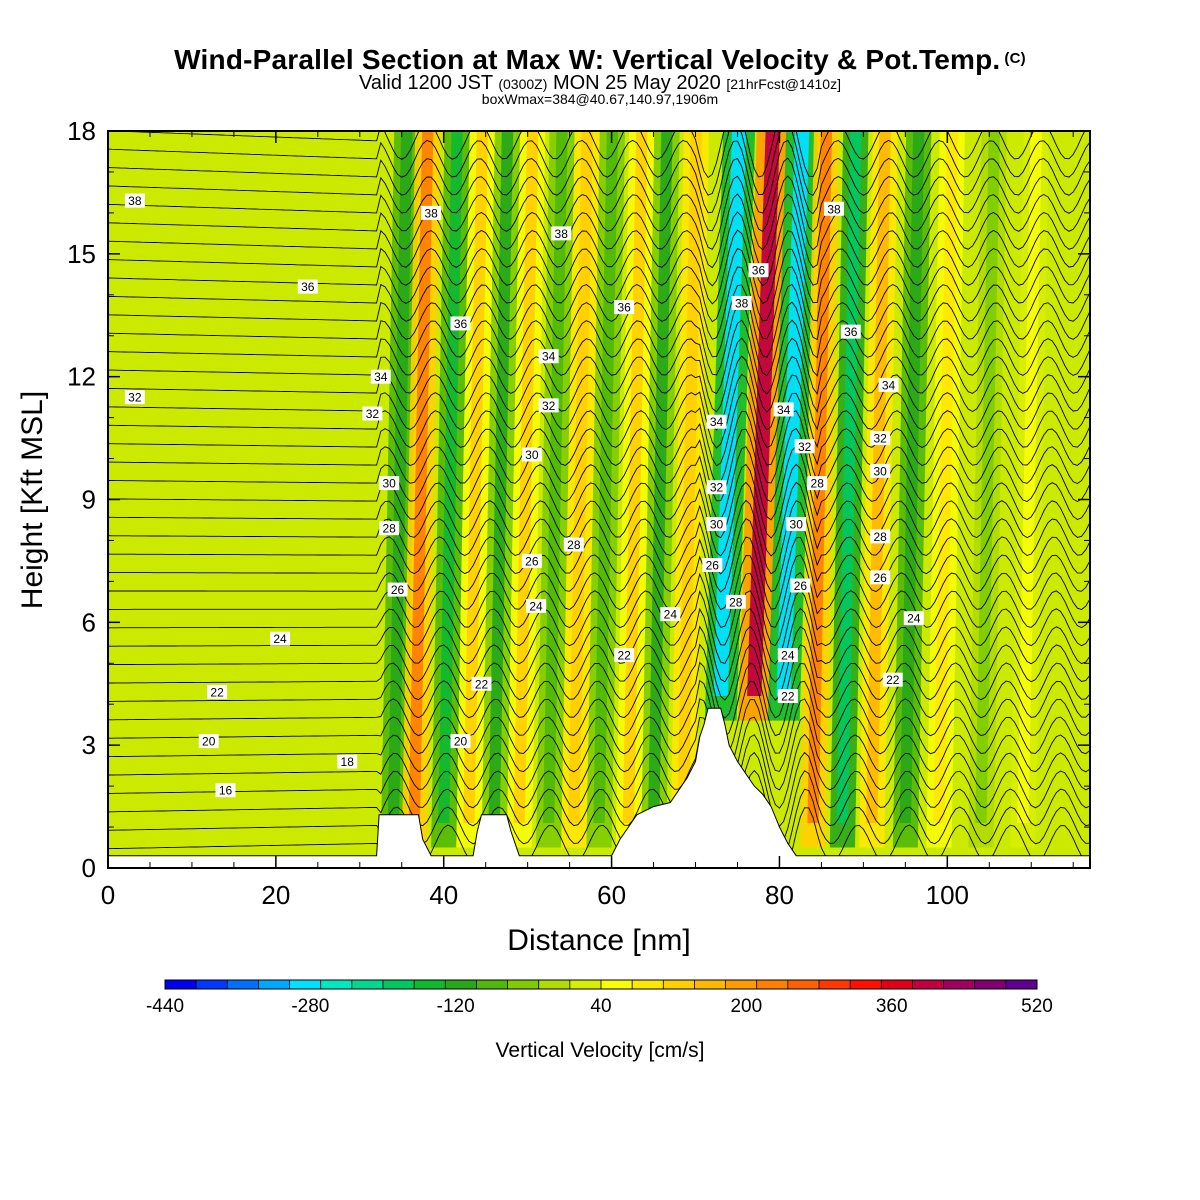 This screenshot has height=1200, width=1200. What do you see at coordinates (892, 1006) in the screenshot?
I see `colorbar-label: 360` at bounding box center [892, 1006].